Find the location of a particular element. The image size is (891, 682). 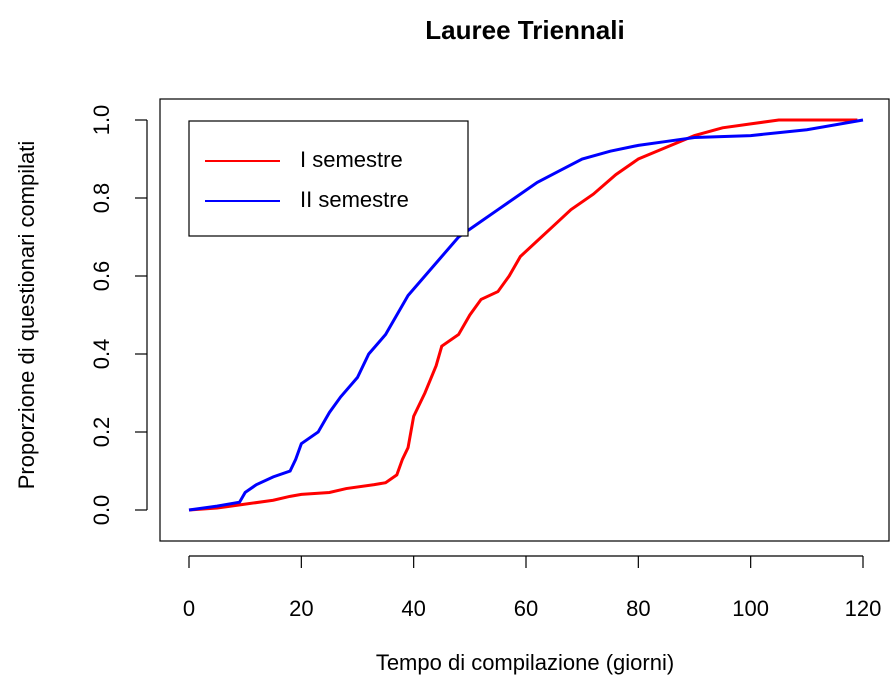

x-tick-label: 0 is located at coordinates (189, 608).